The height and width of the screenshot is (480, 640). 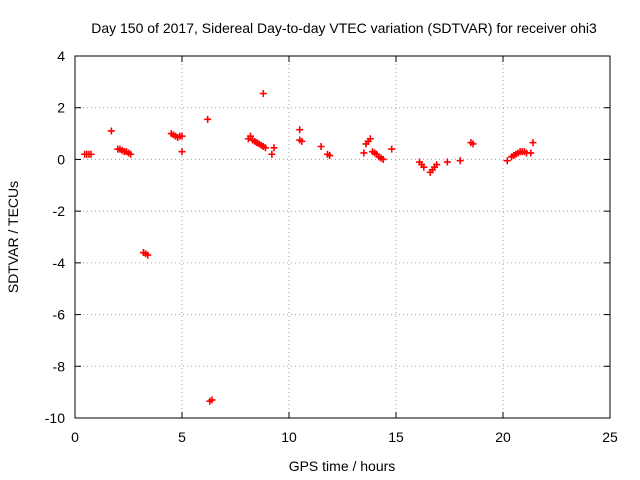 What do you see at coordinates (59, 366) in the screenshot?
I see `y-tick-label: -8` at bounding box center [59, 366].